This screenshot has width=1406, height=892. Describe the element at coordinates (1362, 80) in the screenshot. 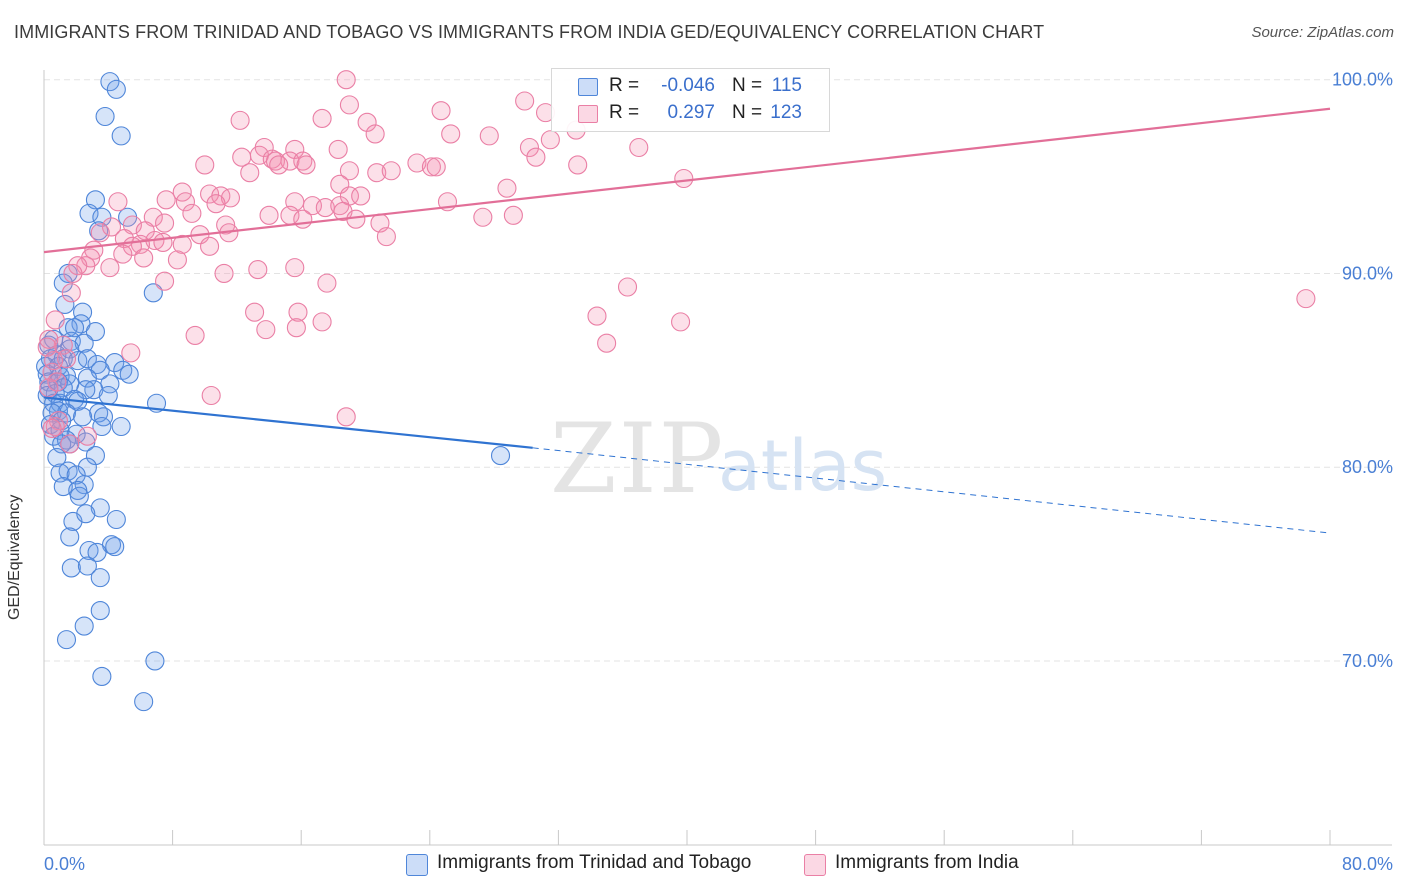

I see `y-tick-label: 100.0%` at that location.